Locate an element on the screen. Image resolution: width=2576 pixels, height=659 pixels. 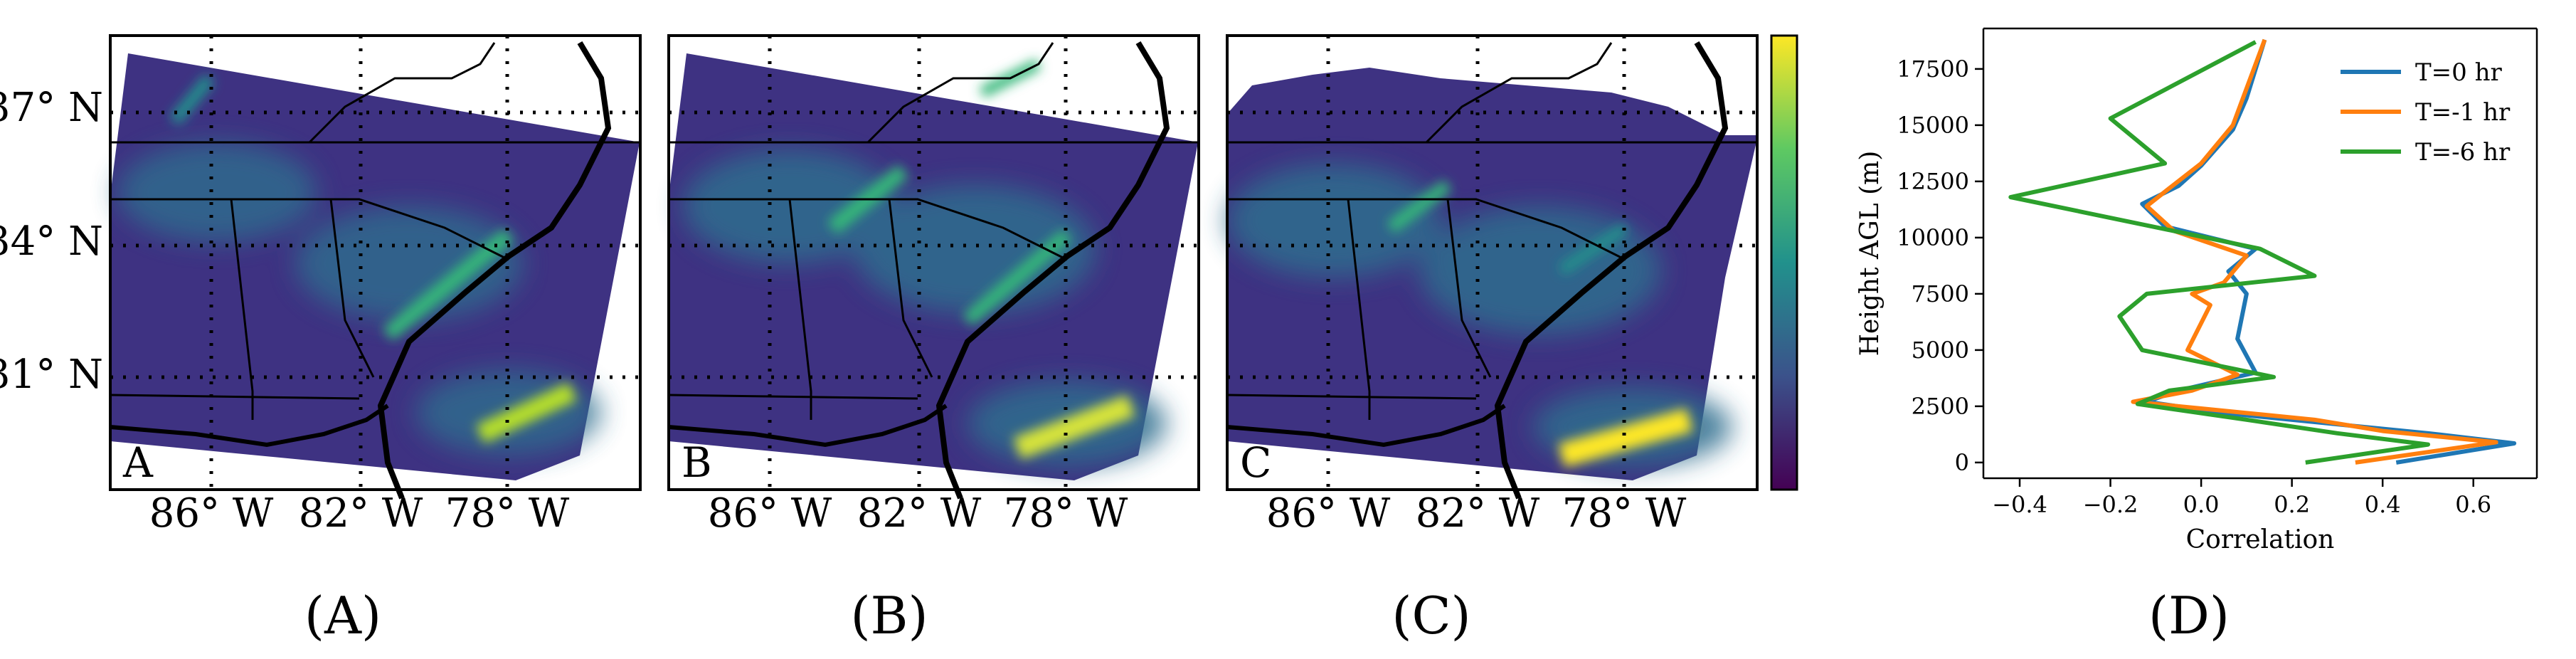
state-line-b6 is located at coordinates (911, 288).